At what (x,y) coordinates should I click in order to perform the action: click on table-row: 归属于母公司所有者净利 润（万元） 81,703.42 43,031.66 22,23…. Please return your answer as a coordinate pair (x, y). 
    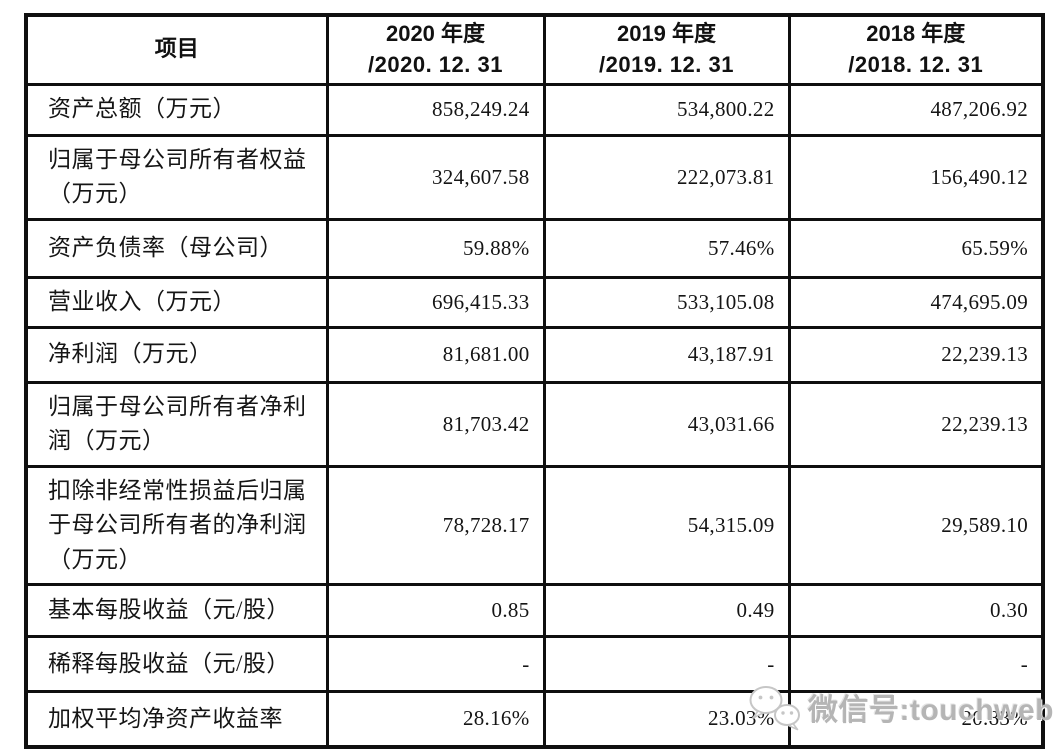
    Looking at the image, I should click on (534, 424).